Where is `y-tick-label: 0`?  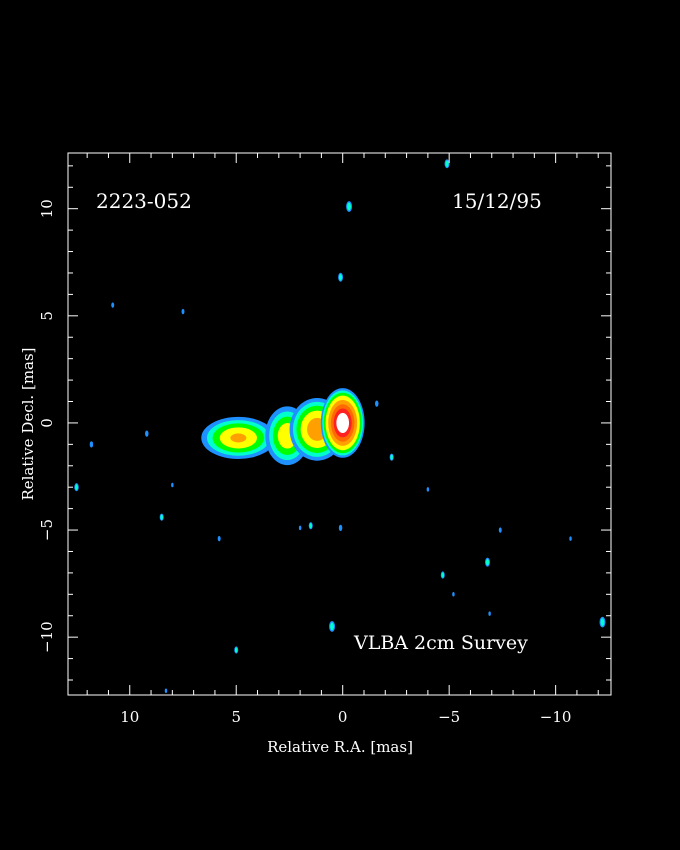
y-tick-label: 0 is located at coordinates (47, 423).